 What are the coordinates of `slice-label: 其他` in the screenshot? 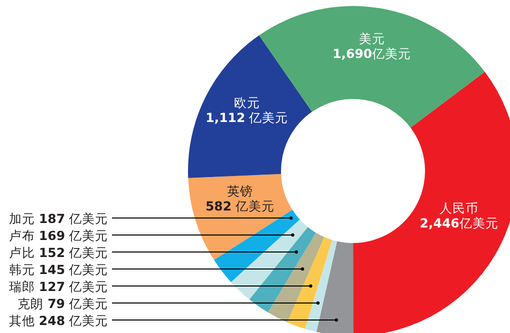 It's located at (23, 320).